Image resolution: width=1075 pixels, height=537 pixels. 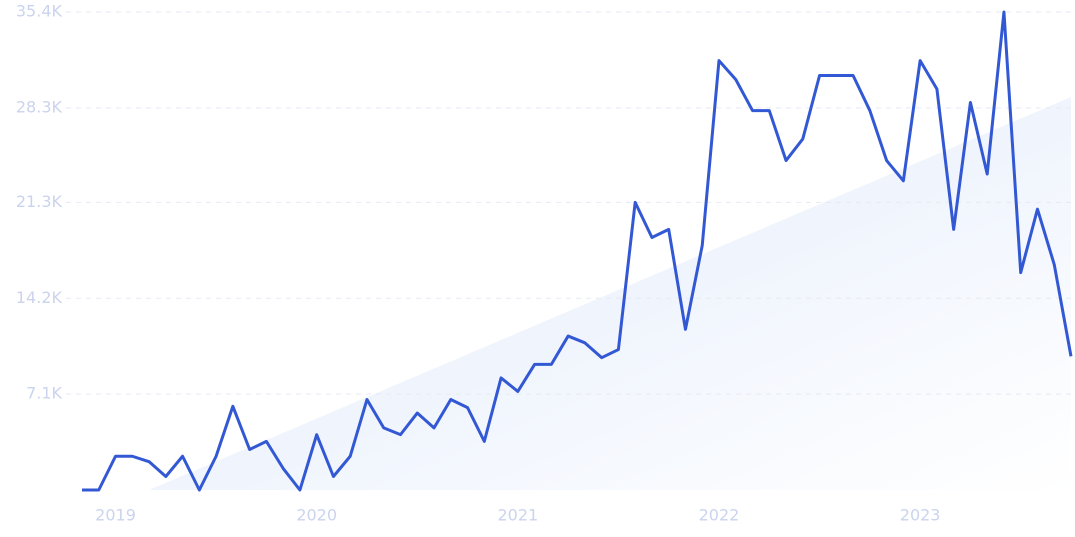 What do you see at coordinates (39, 11) in the screenshot?
I see `y-tick-label: 35.4K` at bounding box center [39, 11].